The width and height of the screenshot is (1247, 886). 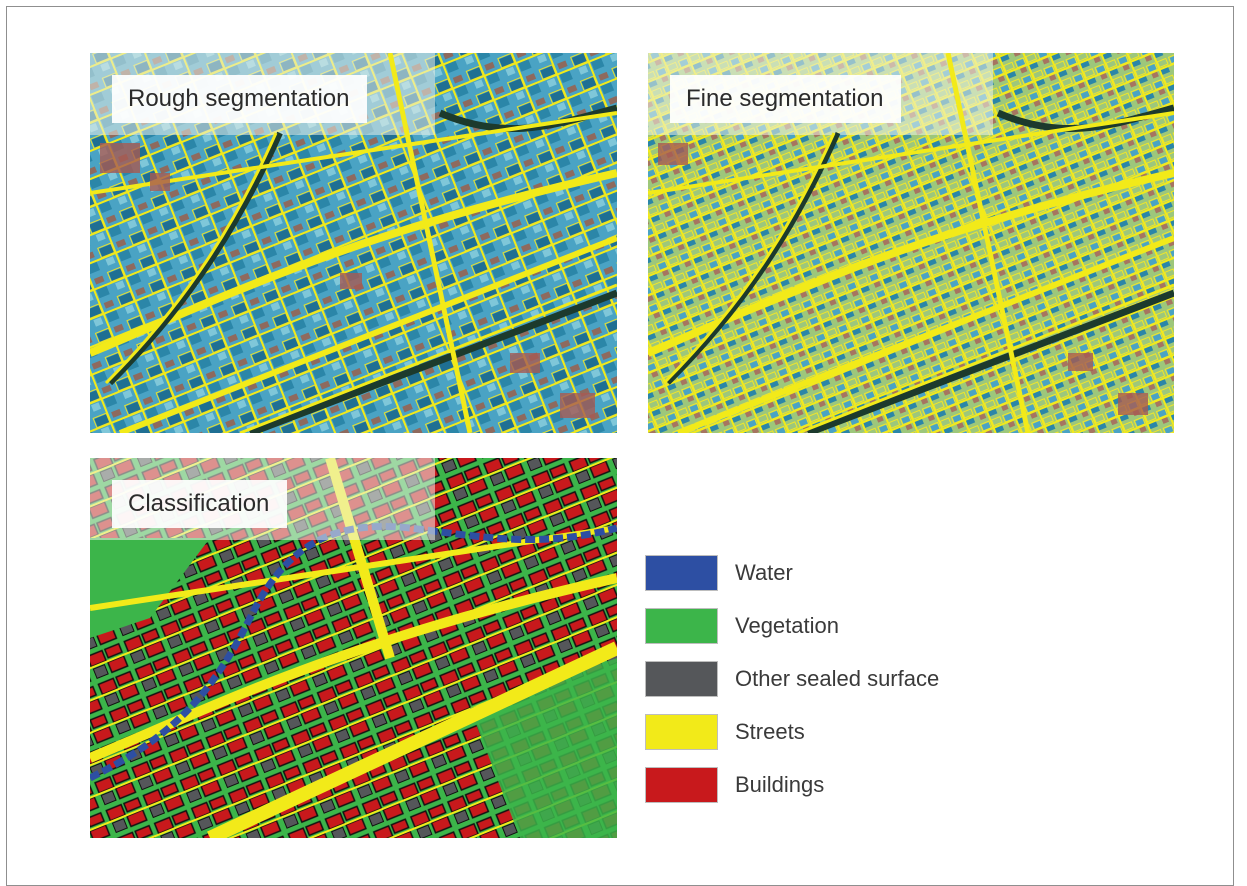 I want to click on legend-item-streets: Streets, so click(x=855, y=738).